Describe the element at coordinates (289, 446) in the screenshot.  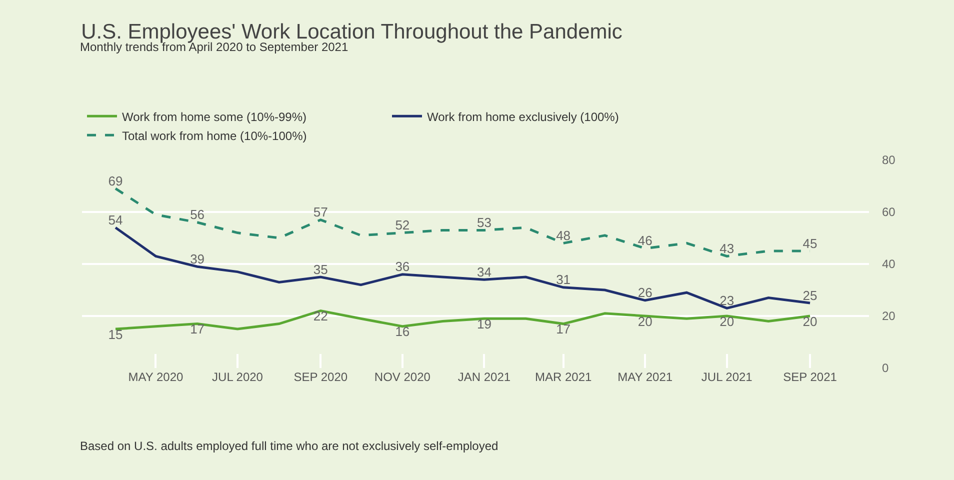
I see `text: Based on U.S. adults employed full time who are not exclusively self-employed` at that location.